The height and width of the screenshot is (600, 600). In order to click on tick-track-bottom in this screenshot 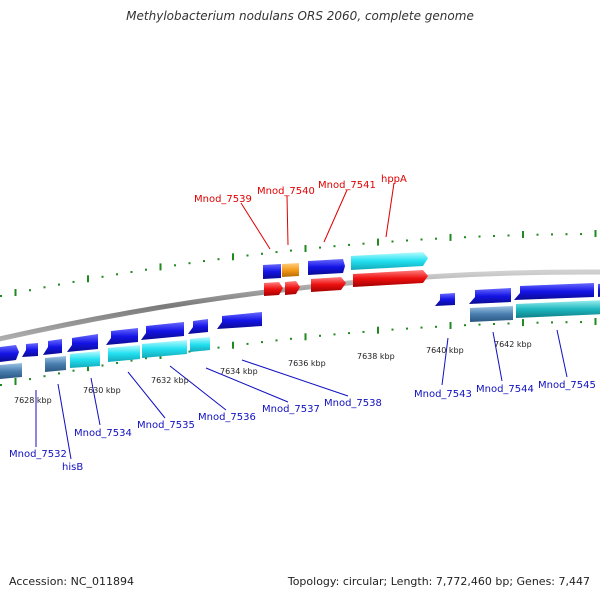, I will do `click(298, 352)`.